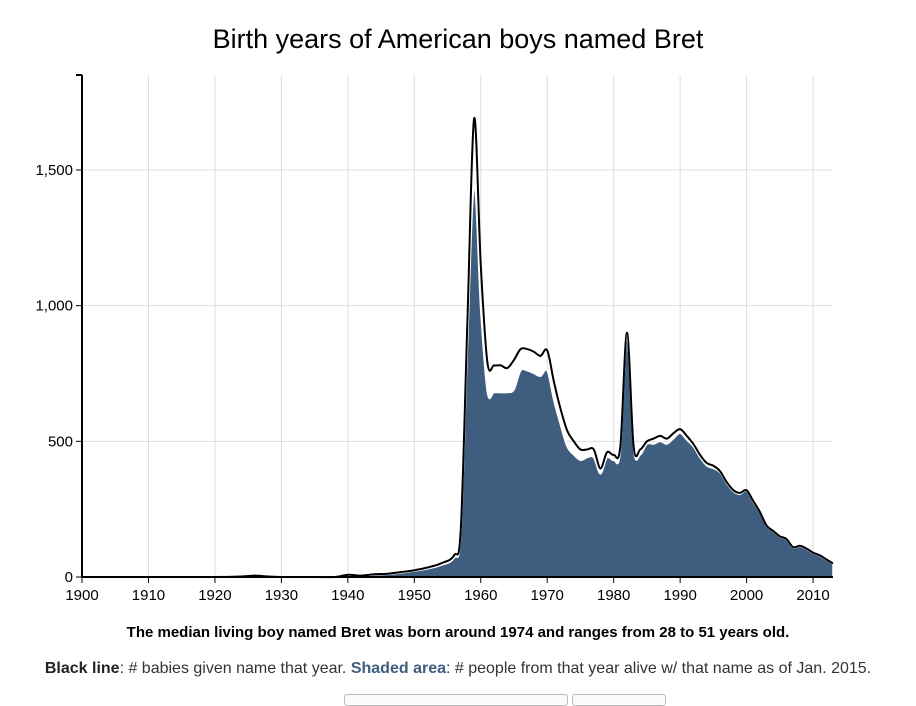 Image resolution: width=916 pixels, height=706 pixels. What do you see at coordinates (214, 595) in the screenshot?
I see `x-tick-label: 1920` at bounding box center [214, 595].